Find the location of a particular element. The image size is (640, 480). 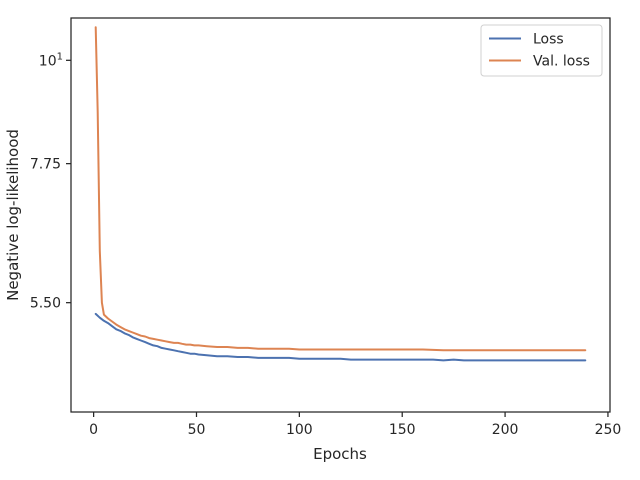

y-tick-label: 101 is located at coordinates (51, 60).